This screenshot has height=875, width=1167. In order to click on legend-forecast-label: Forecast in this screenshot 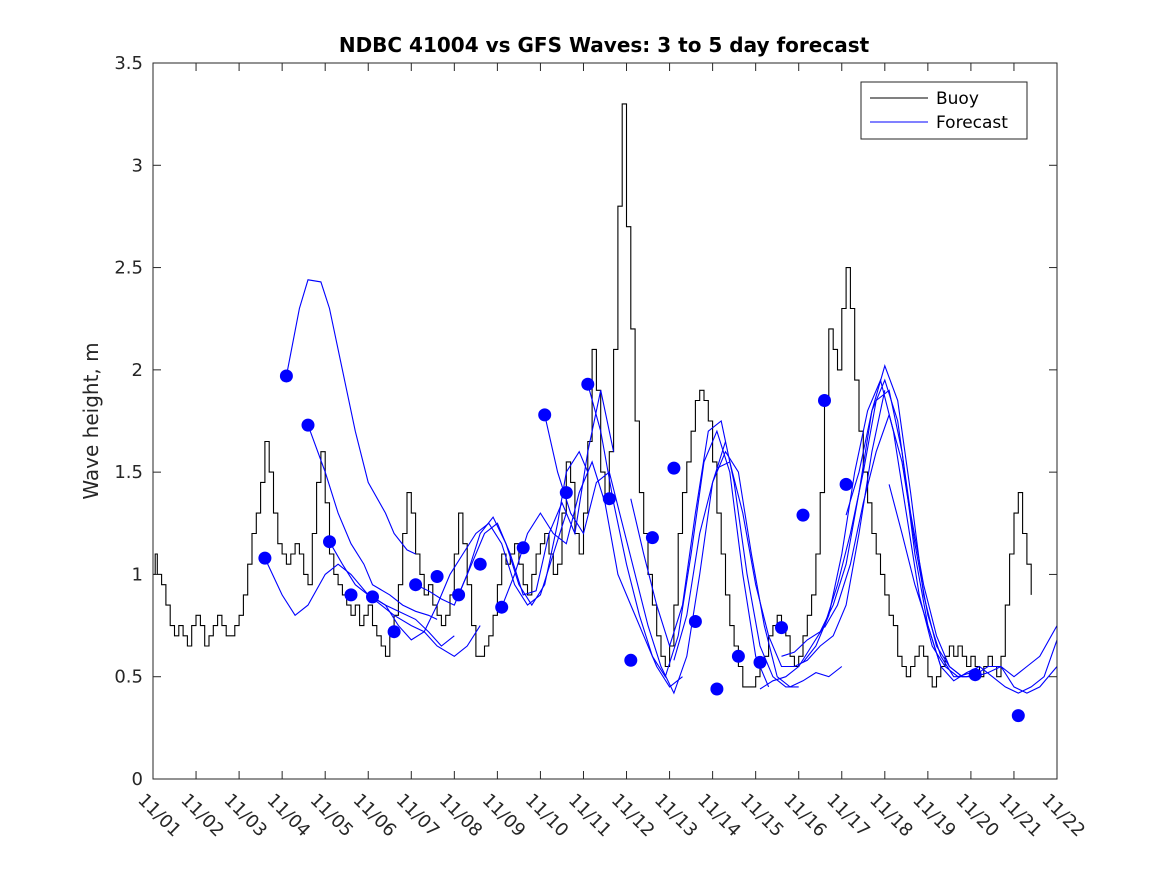, I will do `click(972, 123)`.